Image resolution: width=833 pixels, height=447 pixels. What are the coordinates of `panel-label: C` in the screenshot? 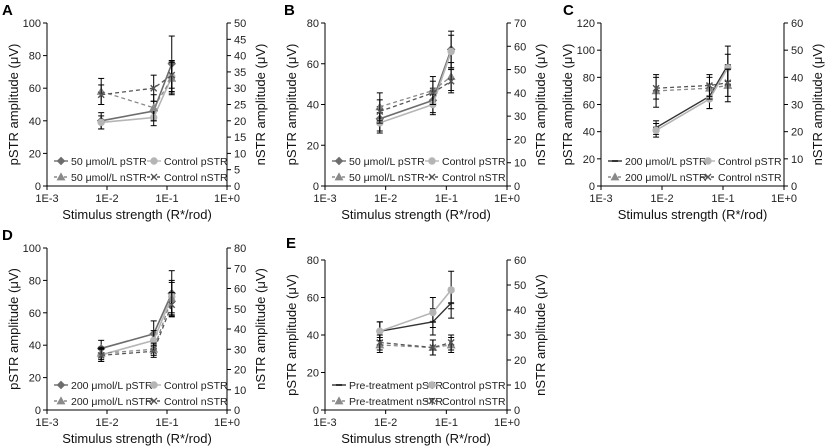 It's located at (568, 10).